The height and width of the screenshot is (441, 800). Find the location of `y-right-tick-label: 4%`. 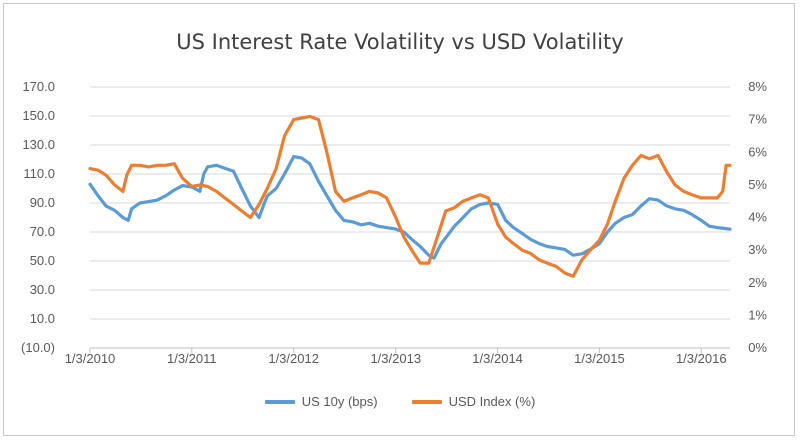

y-right-tick-label: 4% is located at coordinates (757, 217).